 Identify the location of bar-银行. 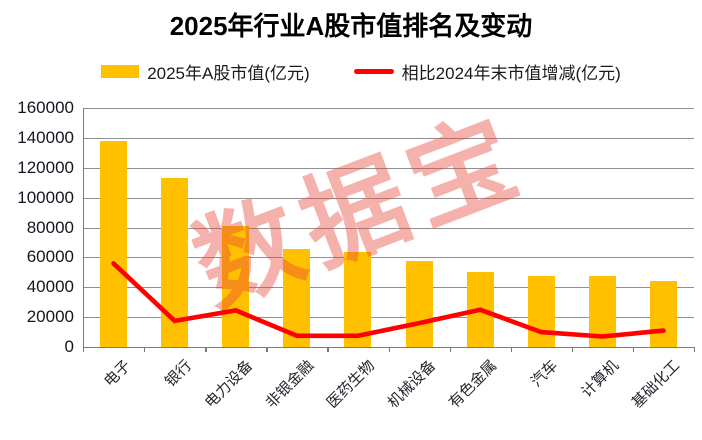
(175, 262).